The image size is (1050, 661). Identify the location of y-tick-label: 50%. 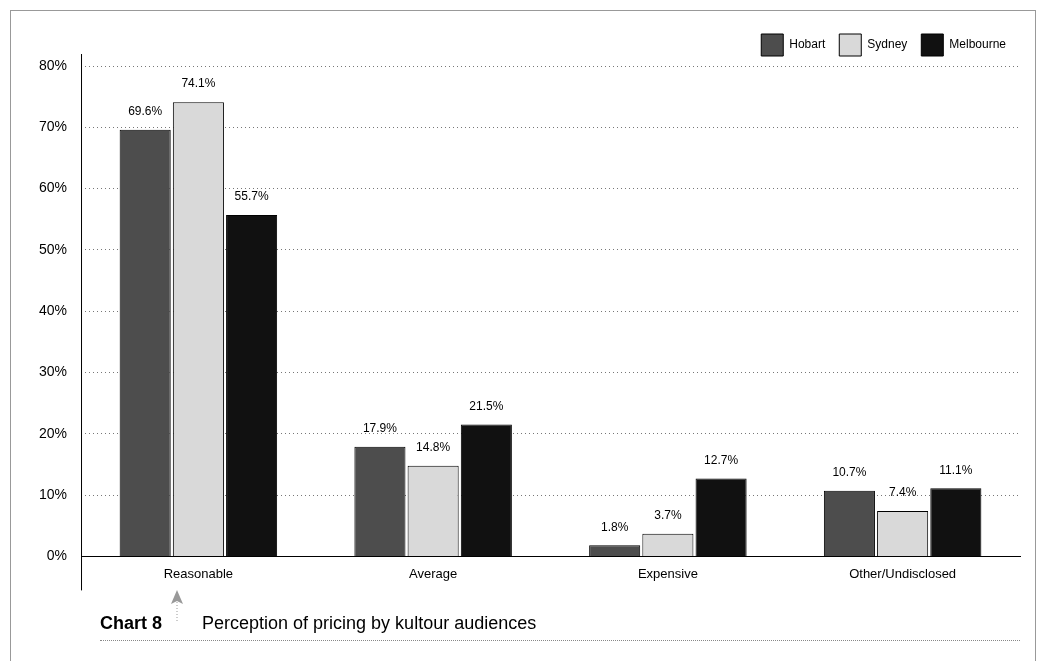
(53, 248).